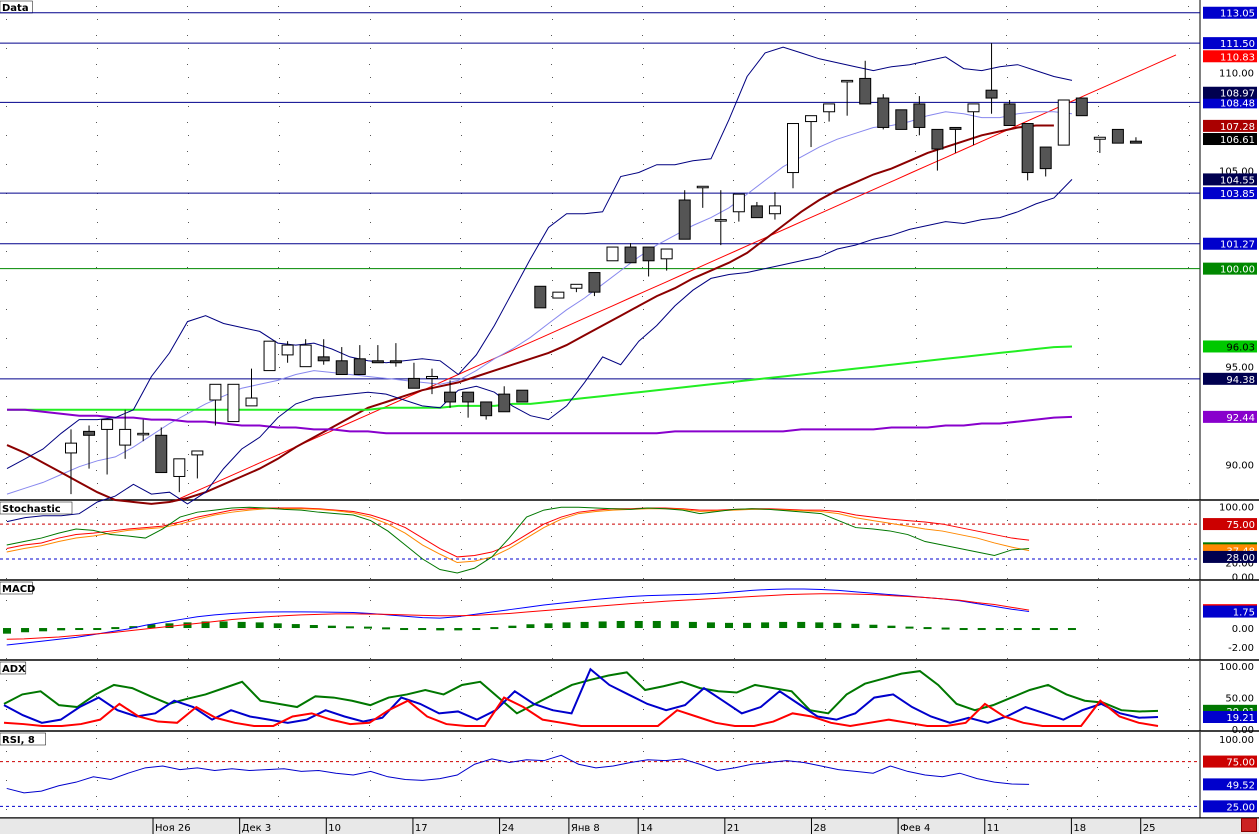 The height and width of the screenshot is (838, 1259). What do you see at coordinates (1240, 525) in the screenshot?
I see `value-marker-label: 75.00` at bounding box center [1240, 525].